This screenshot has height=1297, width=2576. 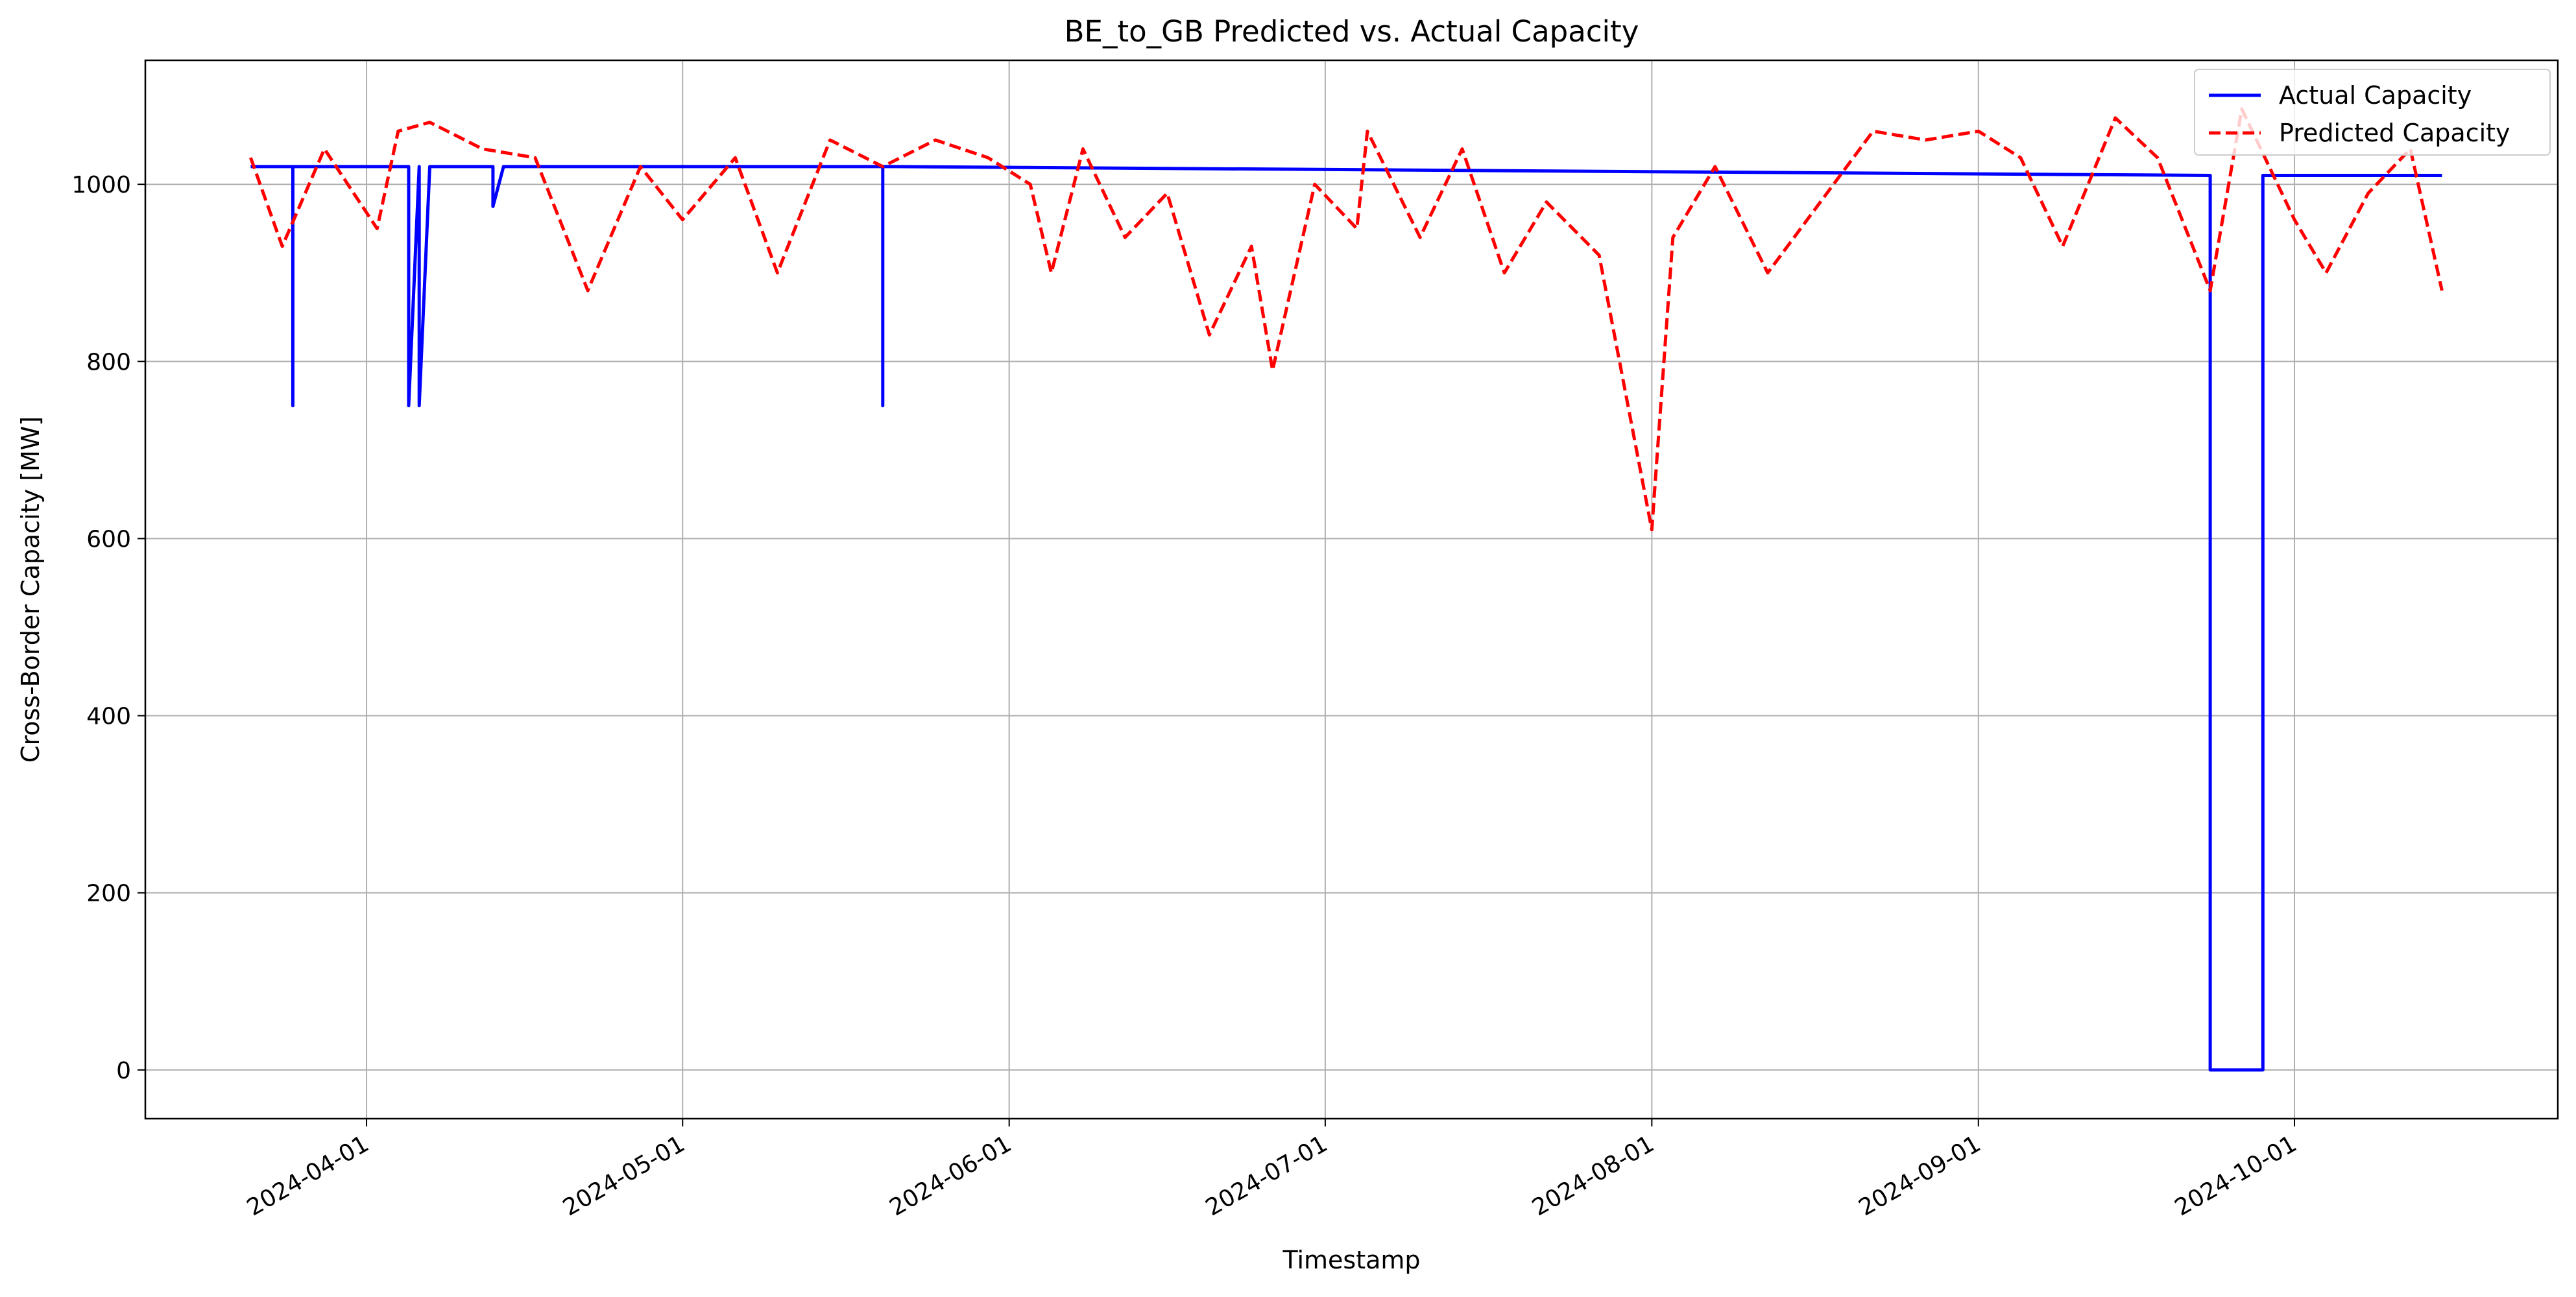 What do you see at coordinates (30, 589) in the screenshot?
I see `y-axis-label: Cross-Border Capacity [MW]` at bounding box center [30, 589].